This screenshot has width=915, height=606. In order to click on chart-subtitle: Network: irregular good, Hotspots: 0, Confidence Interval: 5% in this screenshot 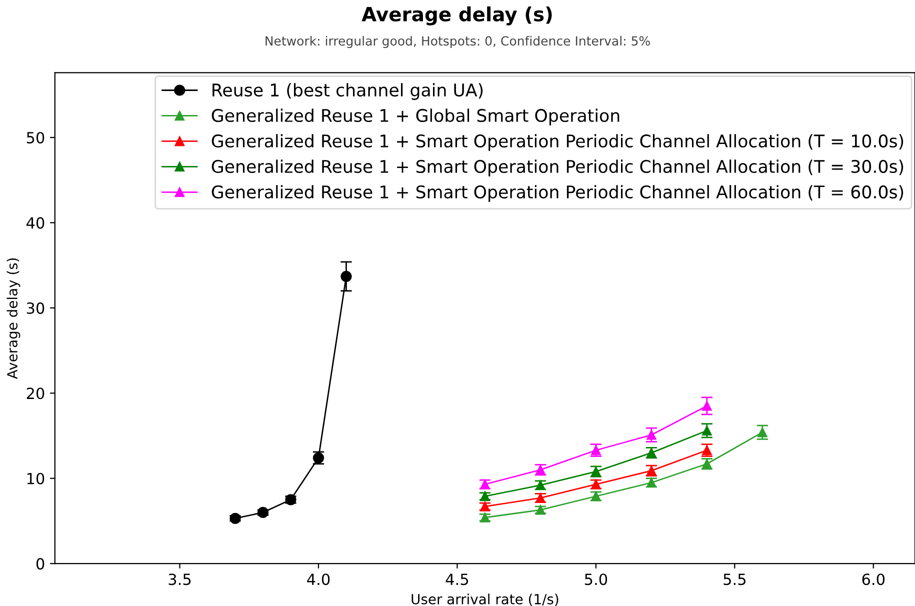, I will do `click(458, 42)`.